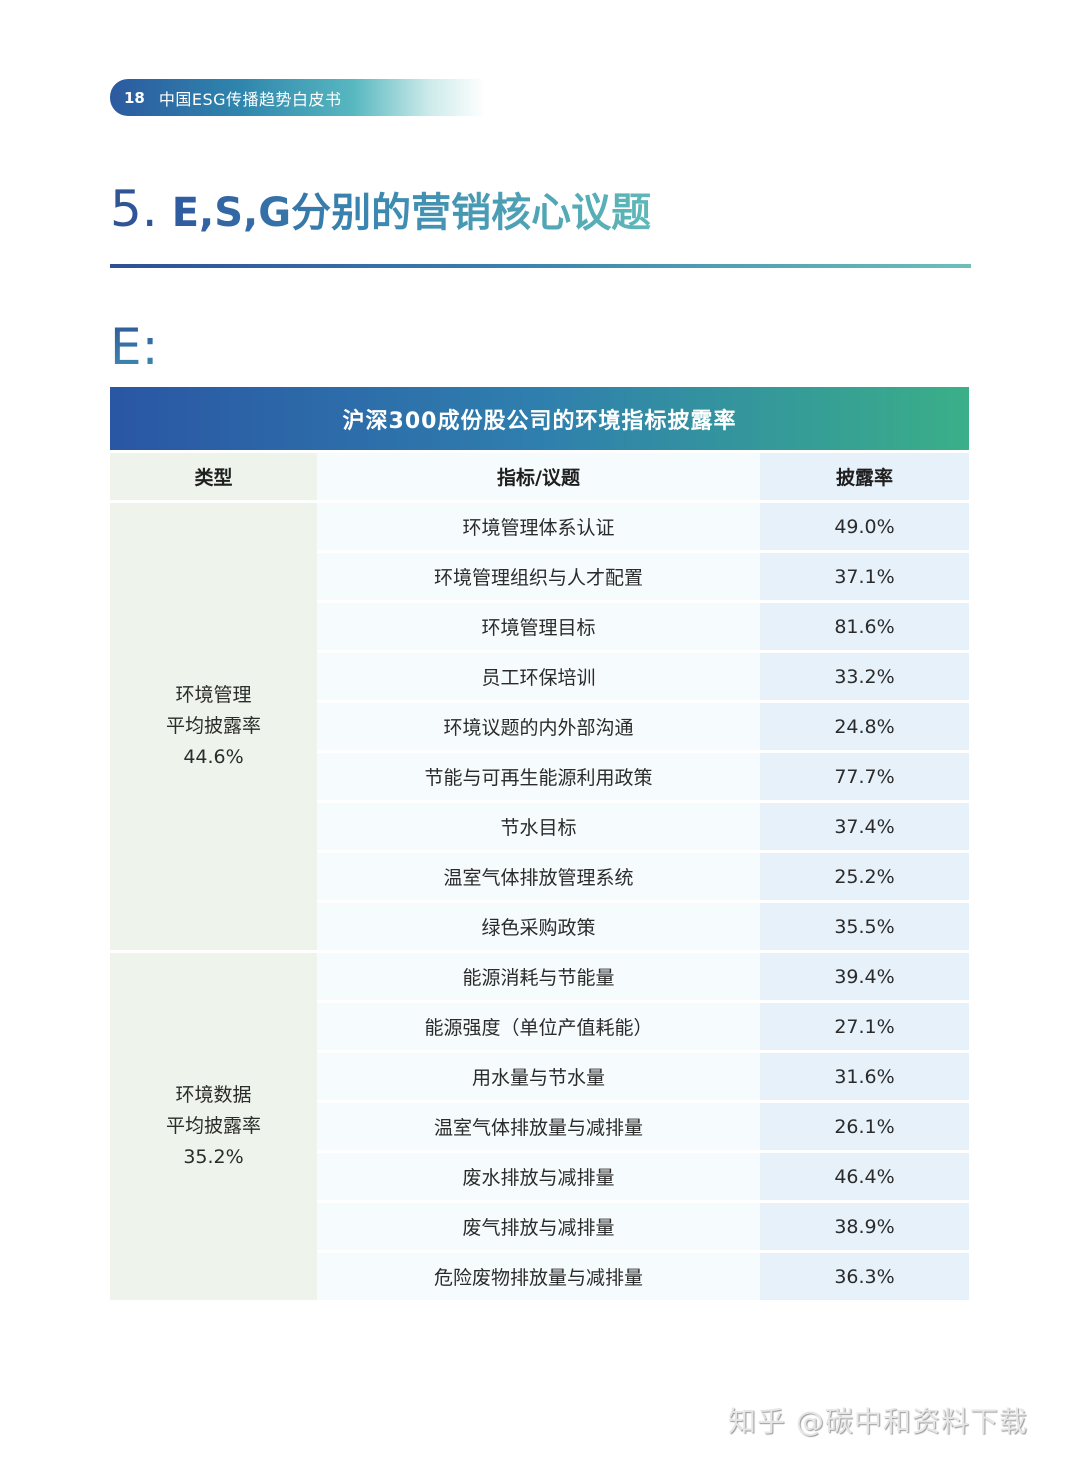  What do you see at coordinates (864, 1176) in the screenshot?
I see `rate-cell: 46.4%` at bounding box center [864, 1176].